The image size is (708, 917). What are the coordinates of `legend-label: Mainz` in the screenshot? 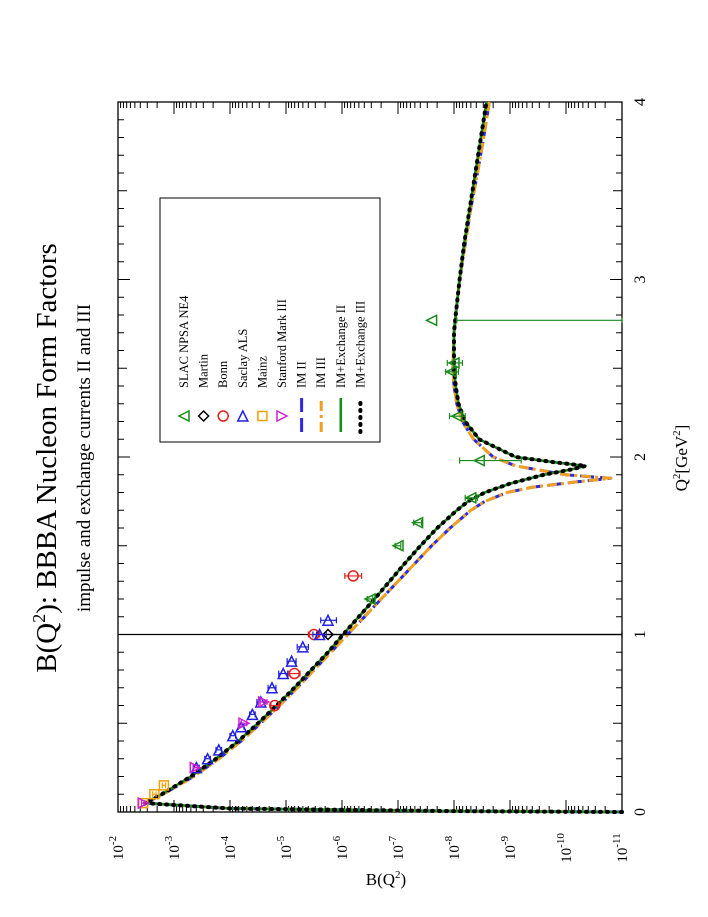 It's located at (262, 372).